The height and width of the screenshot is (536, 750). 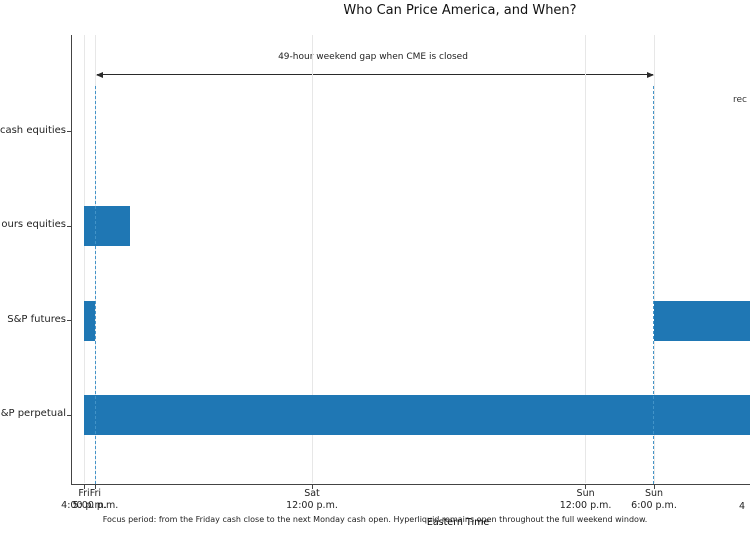 I want to click on x-tick-label: Sat 12:00 p.m., so click(x=312, y=500).